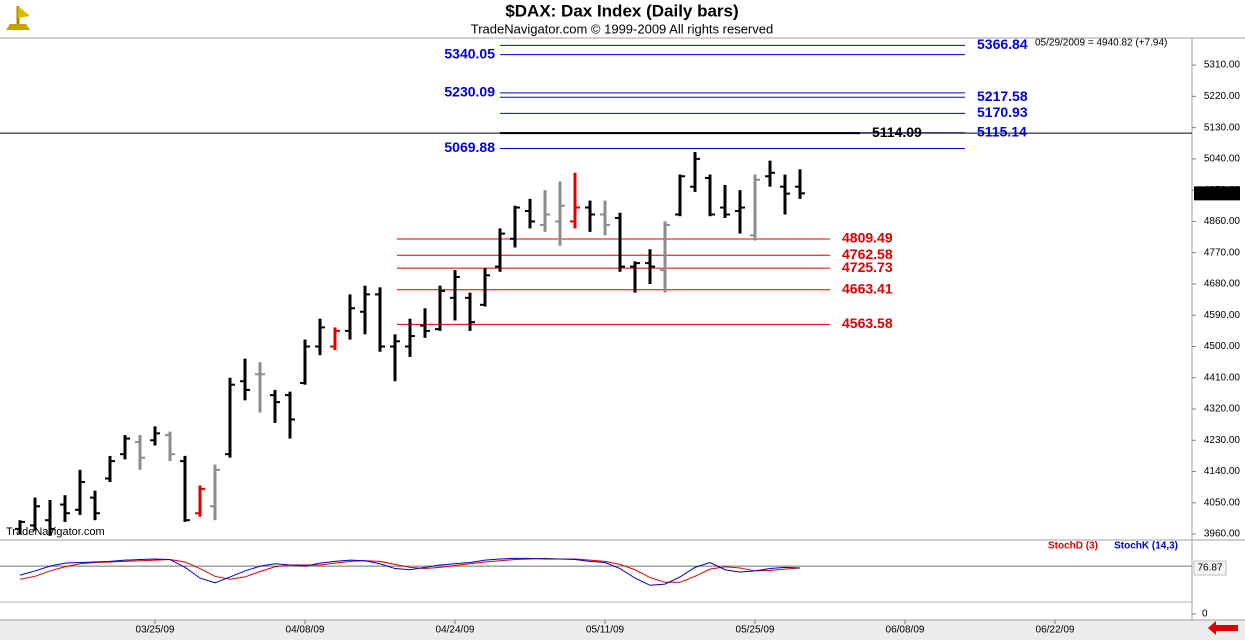 This screenshot has height=640, width=1245. Describe the element at coordinates (1222, 96) in the screenshot. I see `y-tick-label: 5220.00` at that location.